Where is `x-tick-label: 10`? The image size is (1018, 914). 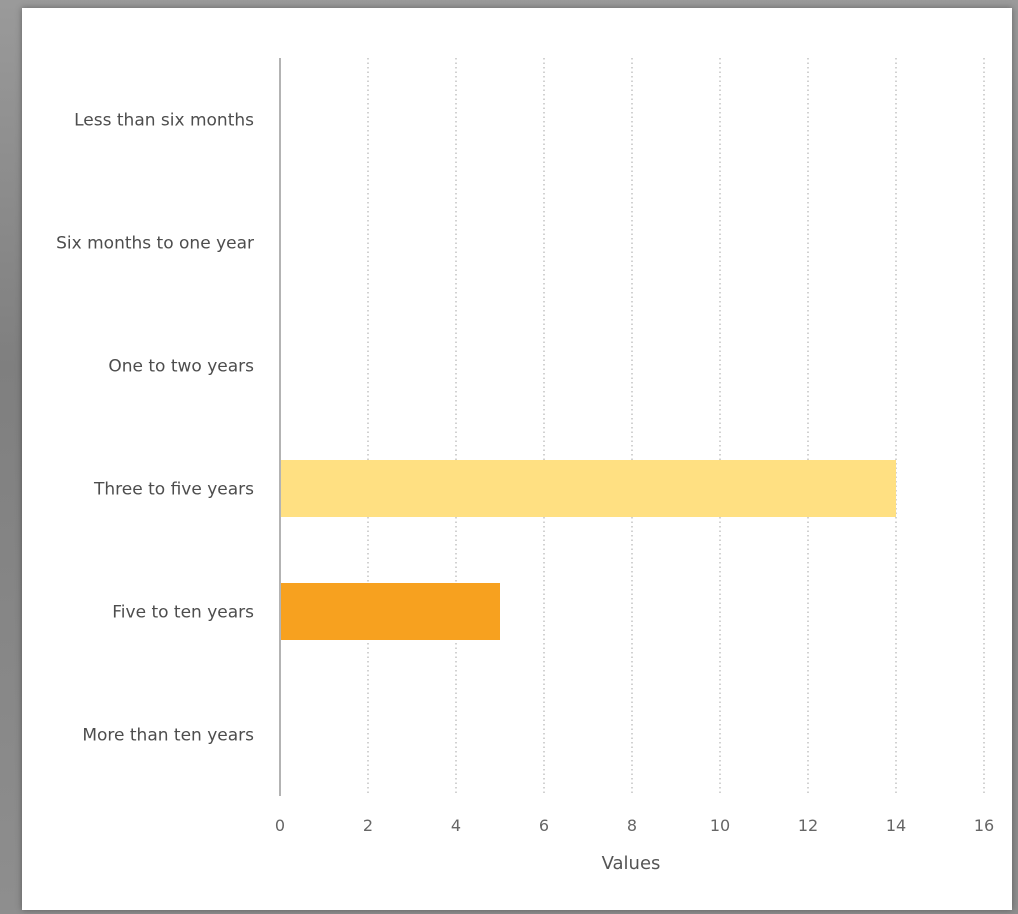 x-tick-label: 10 is located at coordinates (720, 825).